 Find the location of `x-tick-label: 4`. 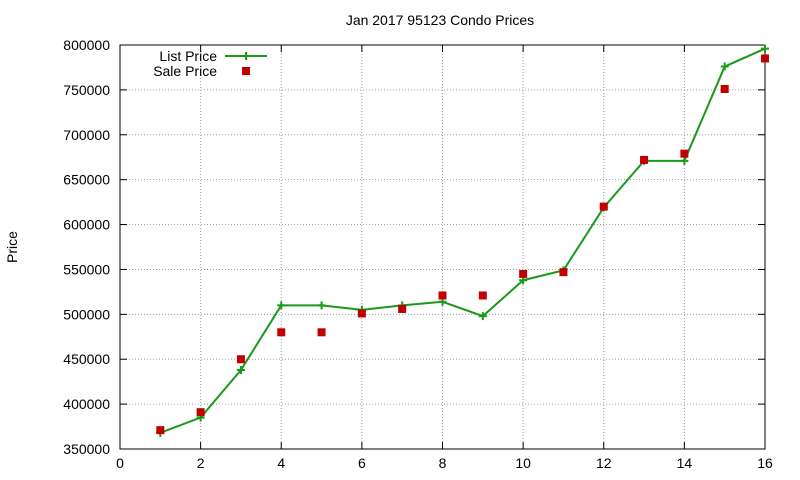

x-tick-label: 4 is located at coordinates (281, 463).